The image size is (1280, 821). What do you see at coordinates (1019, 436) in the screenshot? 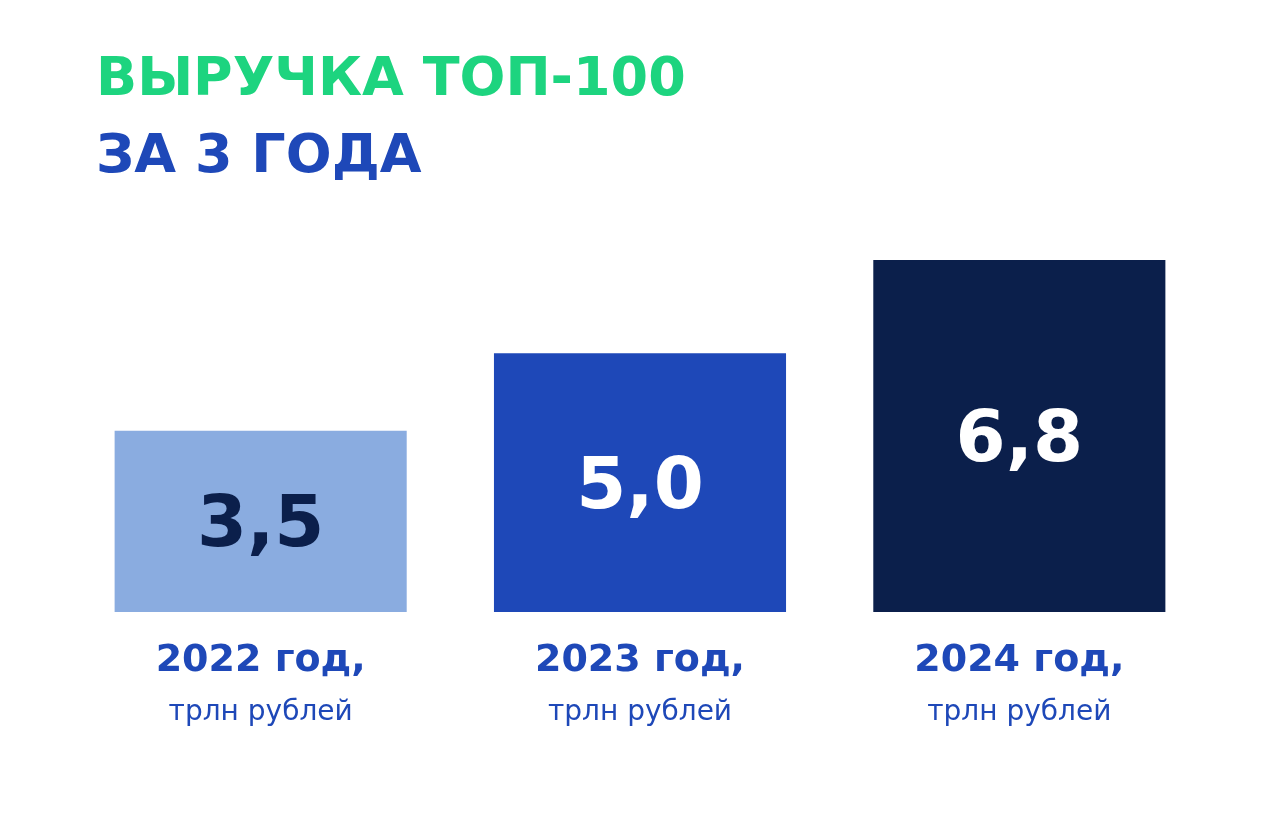
I see `data-label: 6,8` at bounding box center [1019, 436].